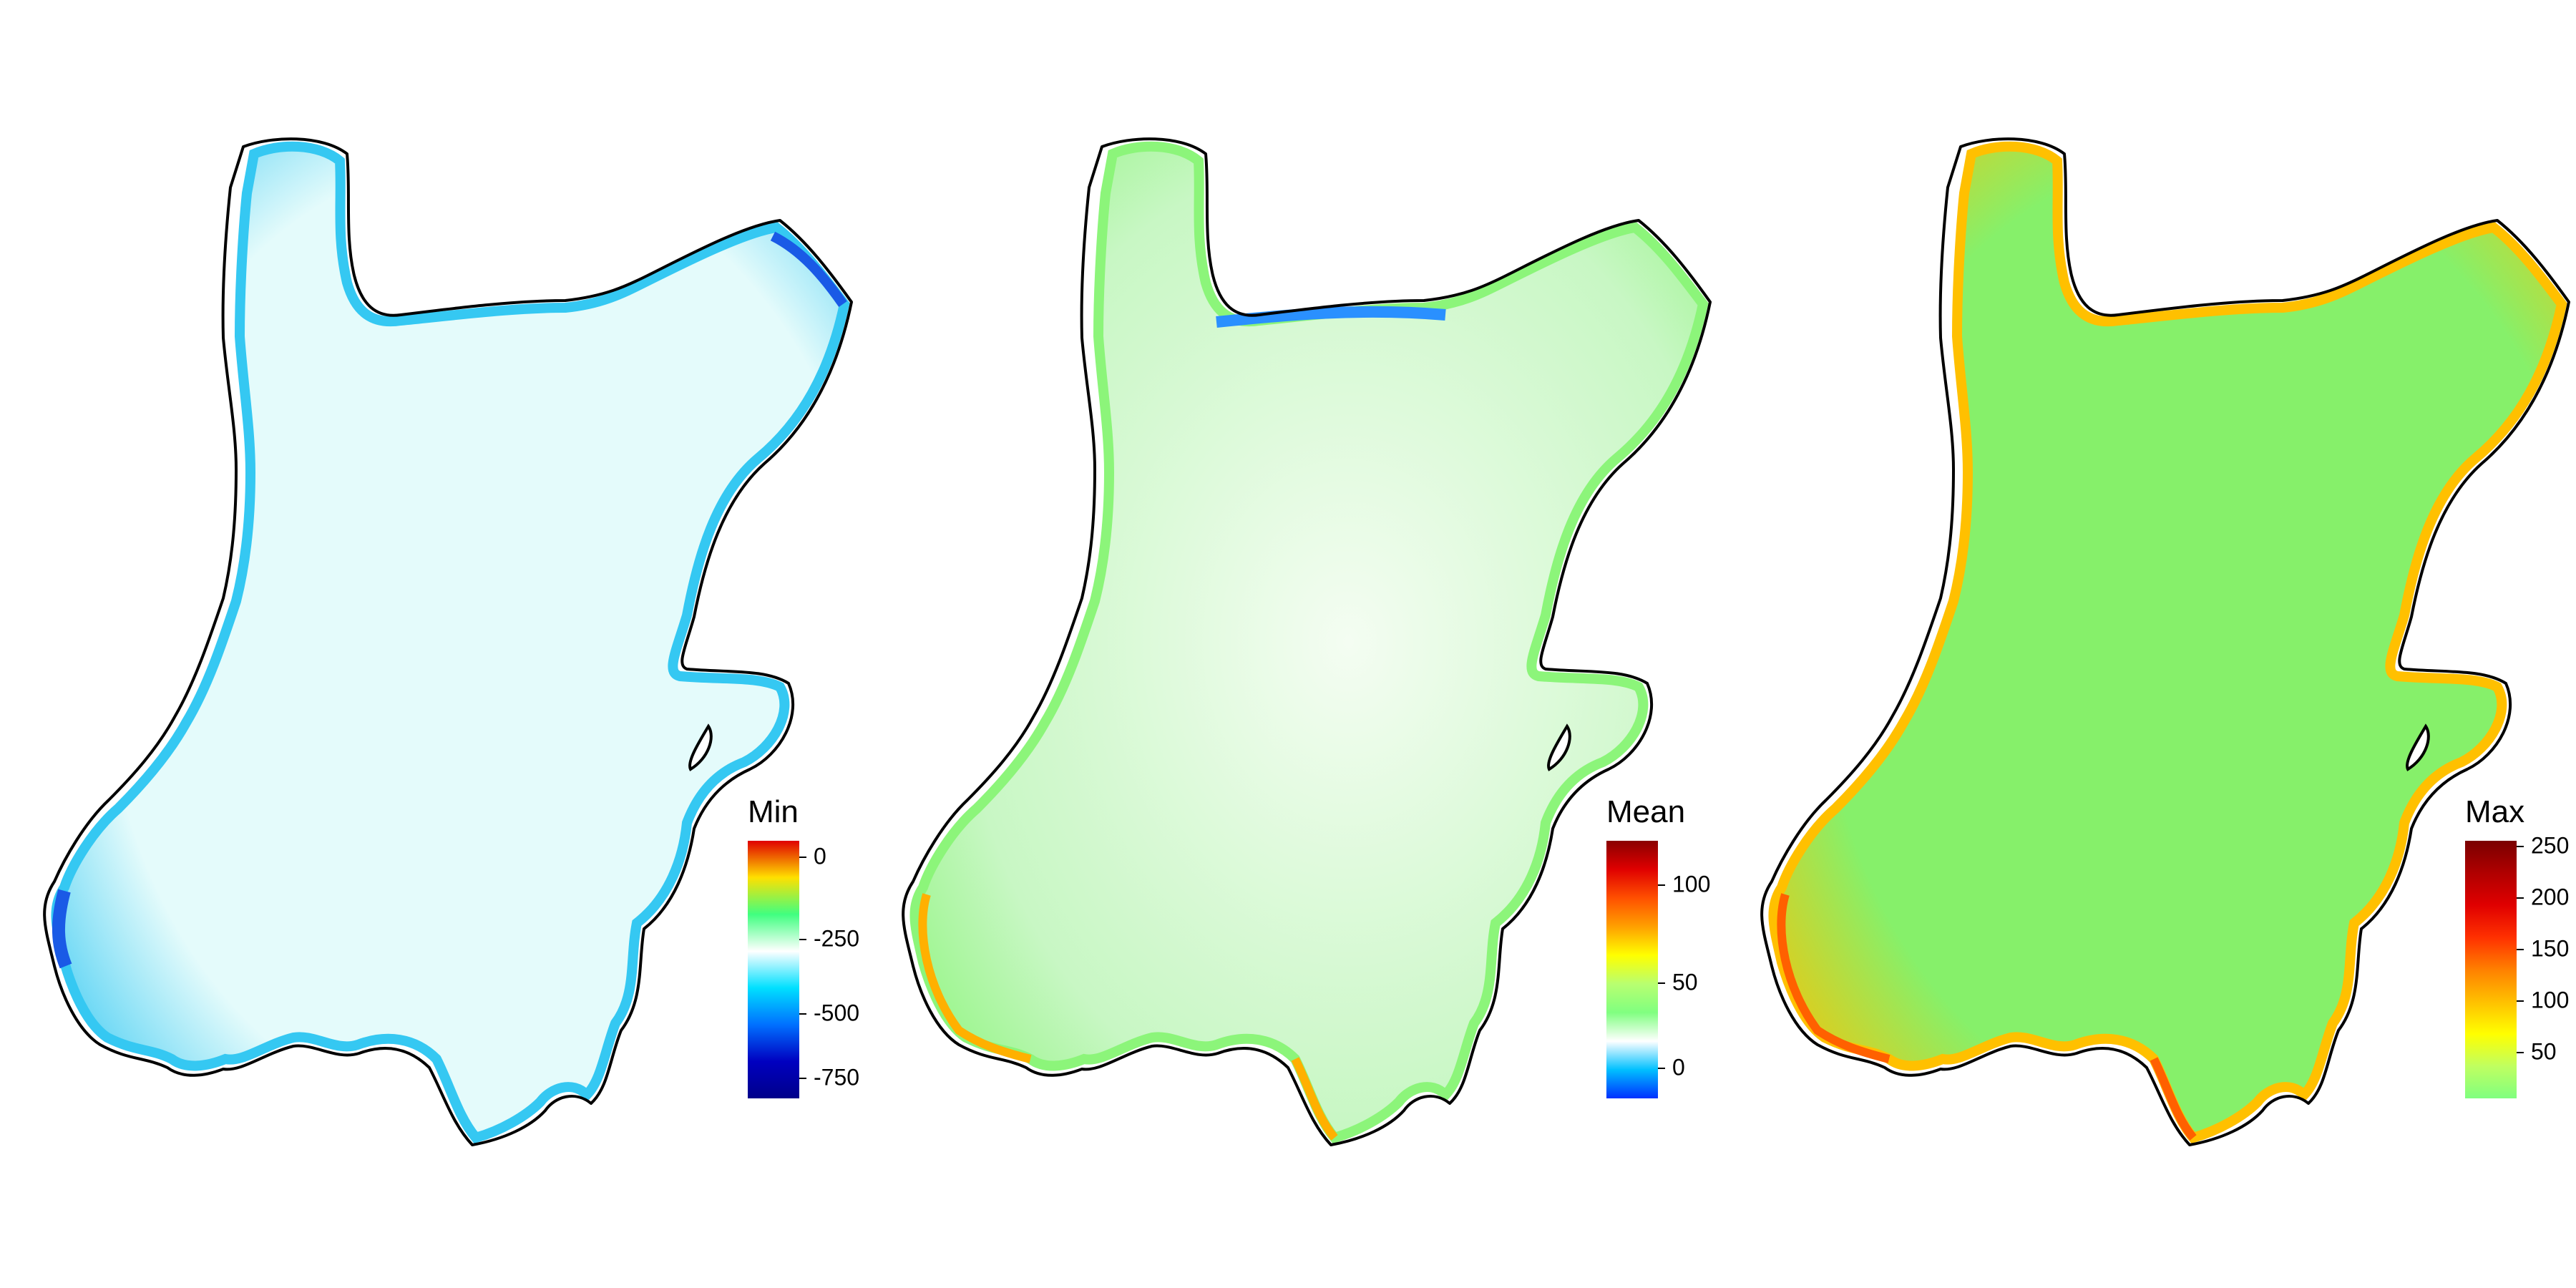 This screenshot has height=1288, width=2576. I want to click on legend-tick-label: -250, so click(837, 938).